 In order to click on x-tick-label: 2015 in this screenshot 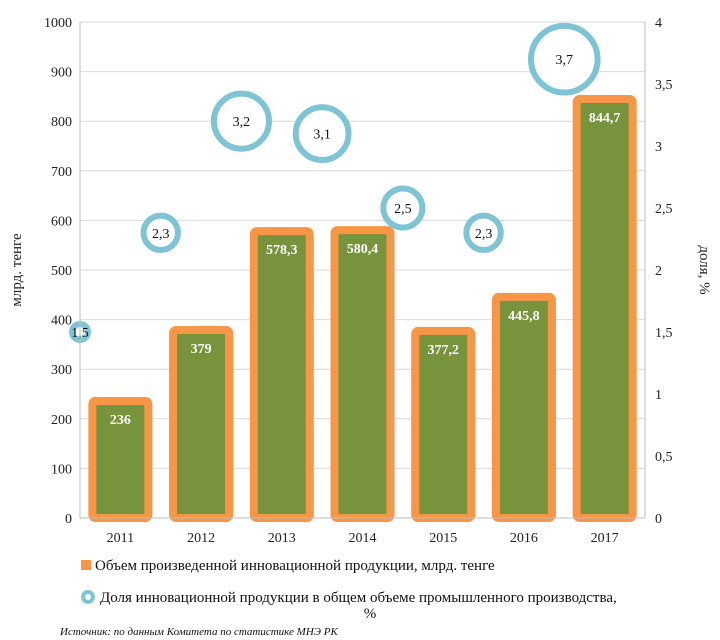, I will do `click(443, 538)`.